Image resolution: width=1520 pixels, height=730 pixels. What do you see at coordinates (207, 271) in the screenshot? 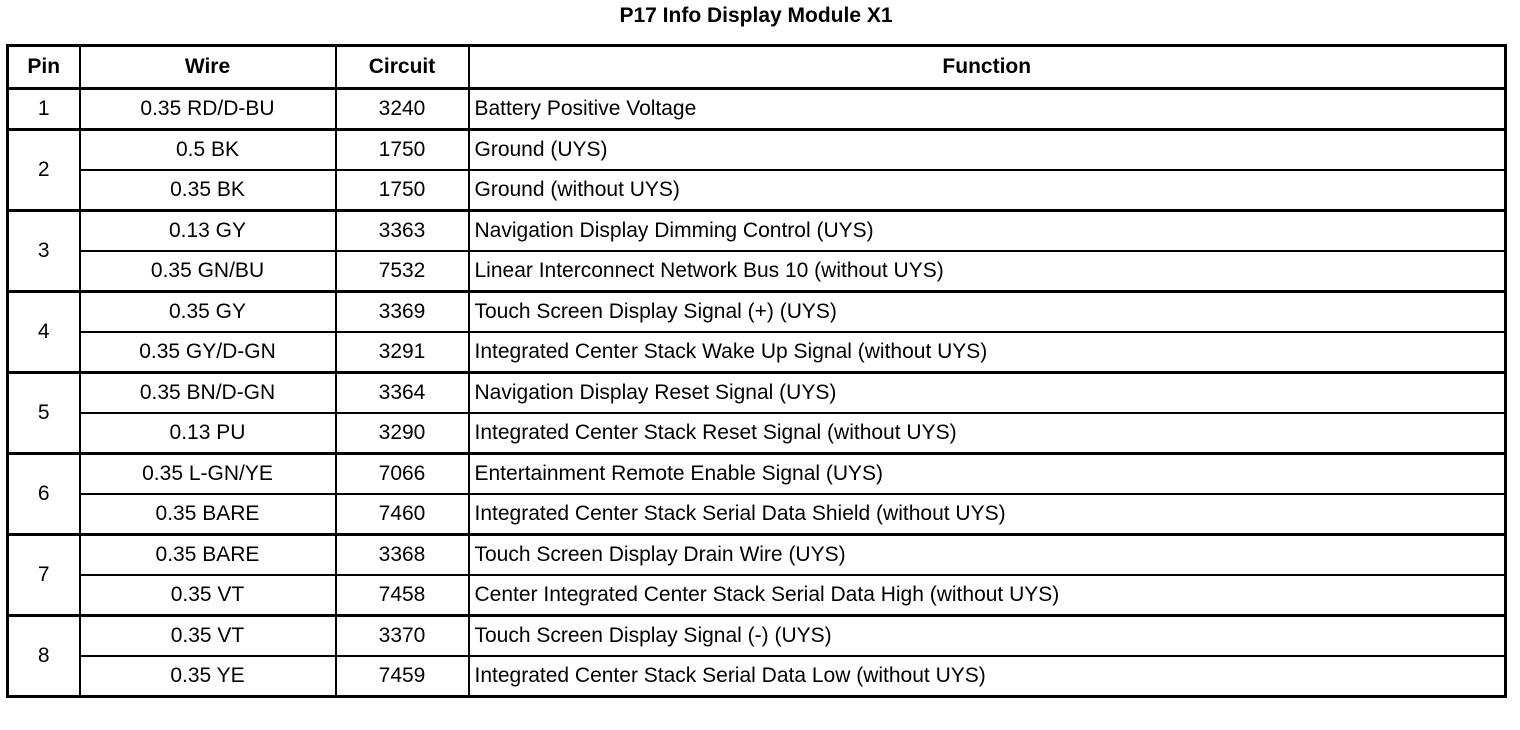
I see `wire-cell: 0.35 GN/BU` at bounding box center [207, 271].